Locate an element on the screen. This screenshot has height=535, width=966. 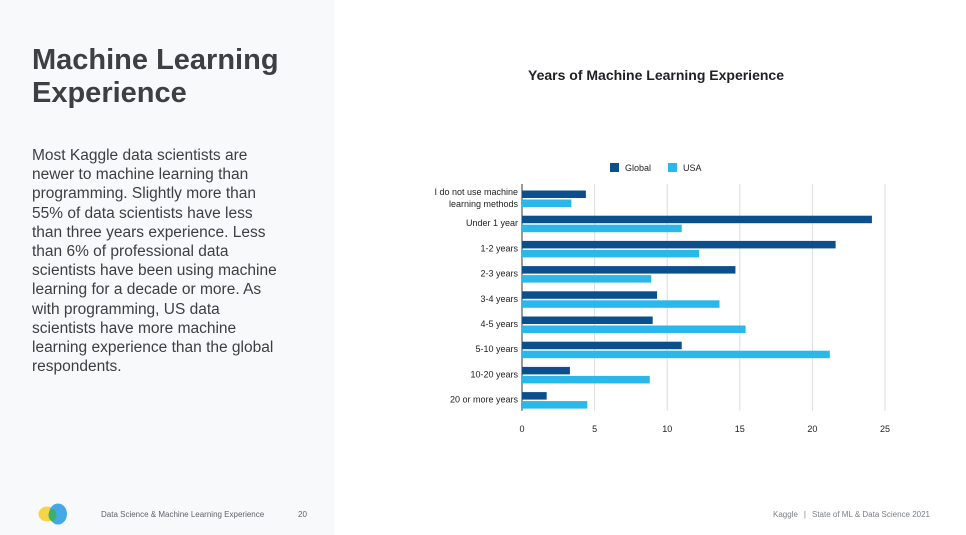
chart-legend: Global USA is located at coordinates (656, 168).